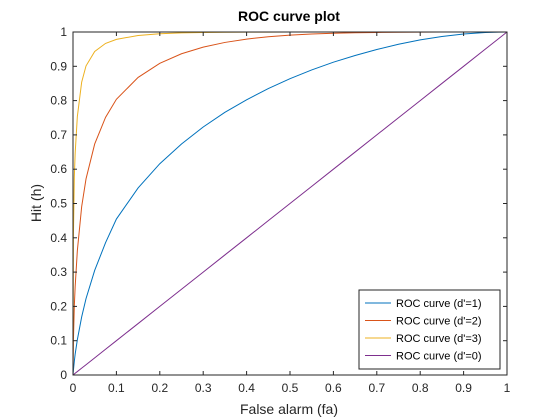 The height and width of the screenshot is (420, 560). Describe the element at coordinates (159, 388) in the screenshot. I see `x-tick-label: 0.2` at that location.